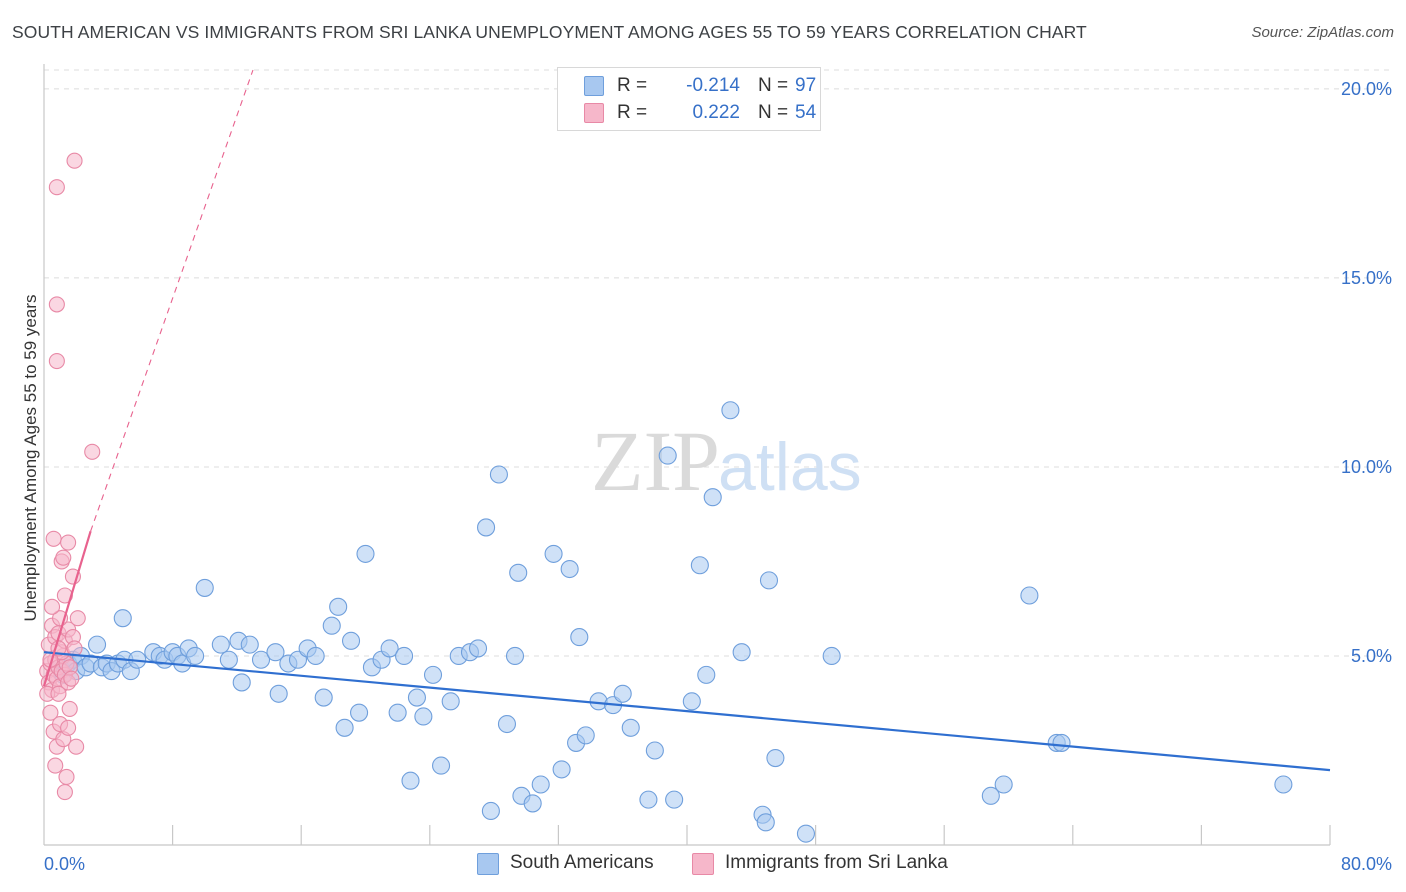 The height and width of the screenshot is (892, 1406). Describe the element at coordinates (773, 85) in the screenshot. I see `n-label: N =` at that location.